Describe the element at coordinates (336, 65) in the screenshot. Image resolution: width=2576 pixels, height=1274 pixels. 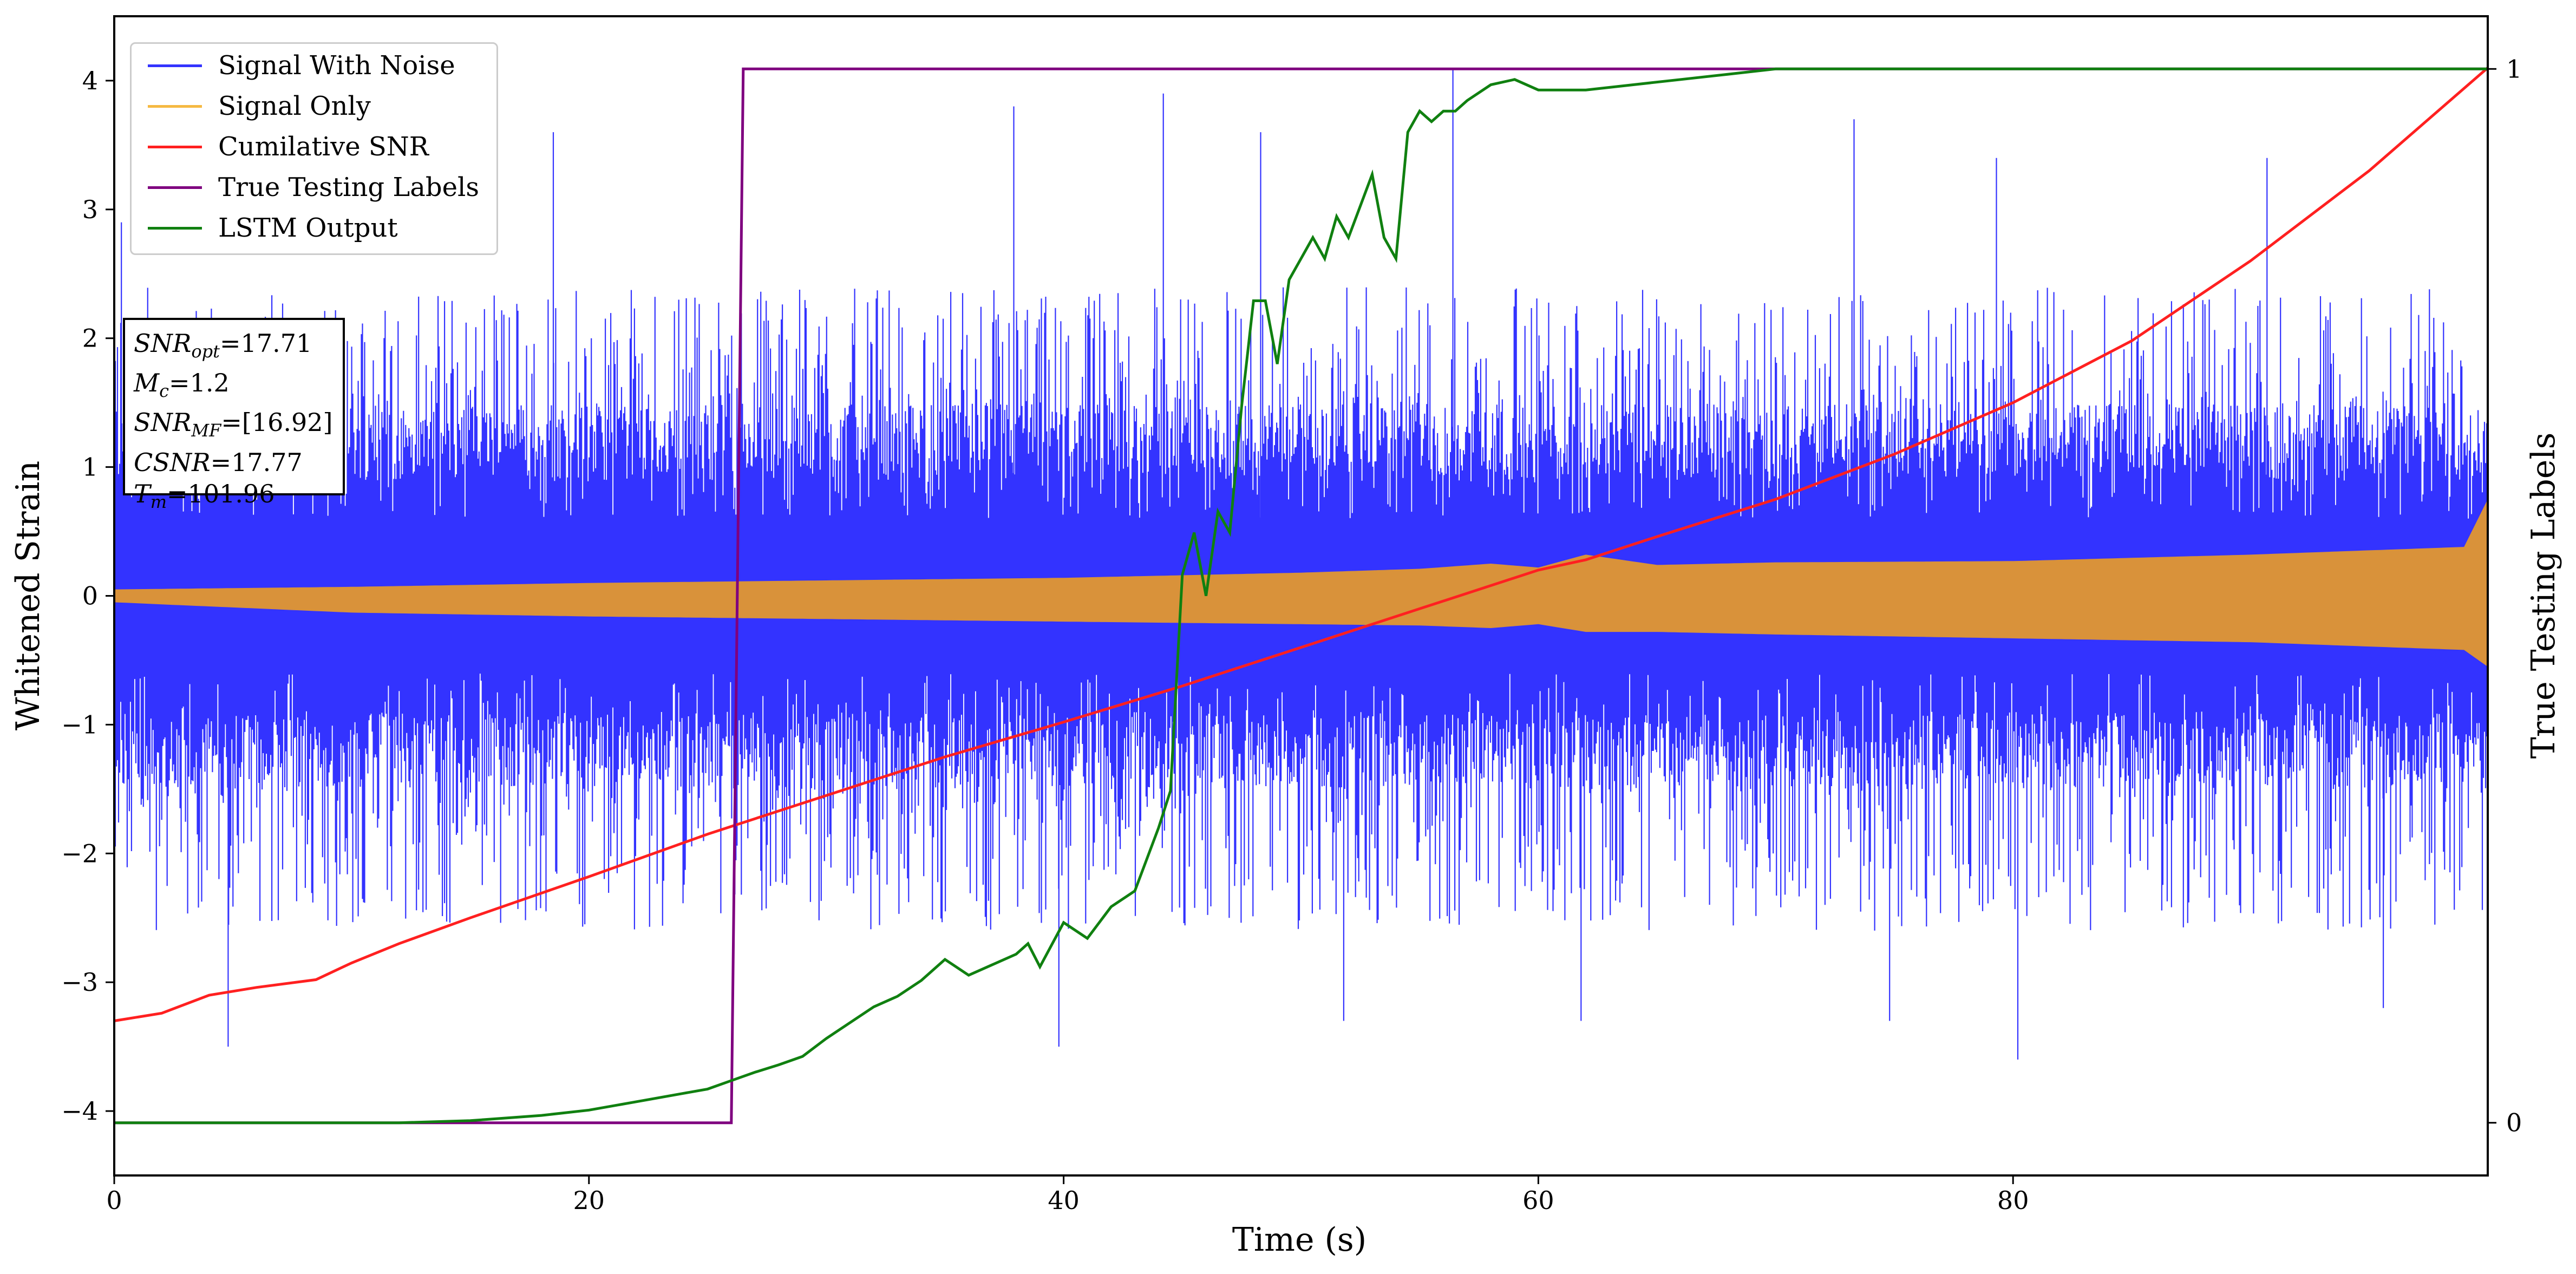
I see `legend-label: Signal With Noise` at that location.